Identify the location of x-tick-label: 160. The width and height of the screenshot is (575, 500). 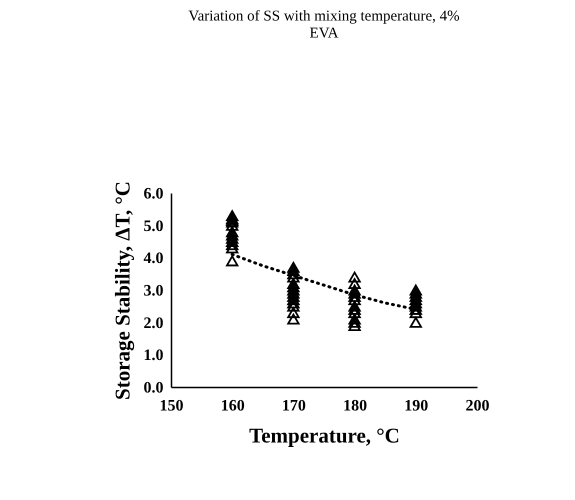
(232, 406).